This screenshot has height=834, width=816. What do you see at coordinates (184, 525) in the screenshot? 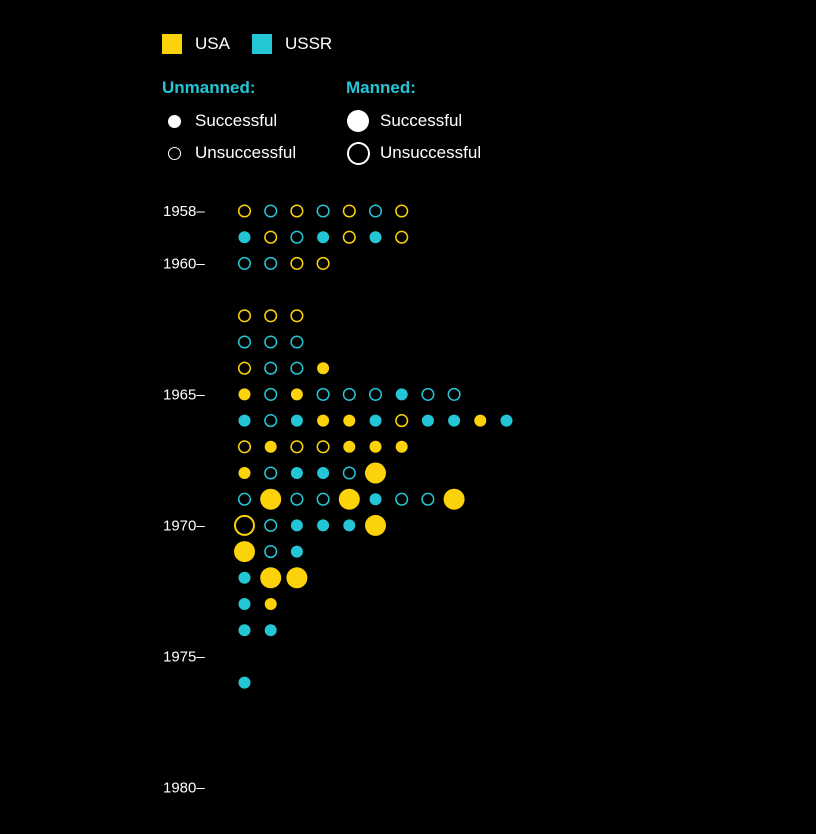
I see `year-tick-label: 1970–` at bounding box center [184, 525].